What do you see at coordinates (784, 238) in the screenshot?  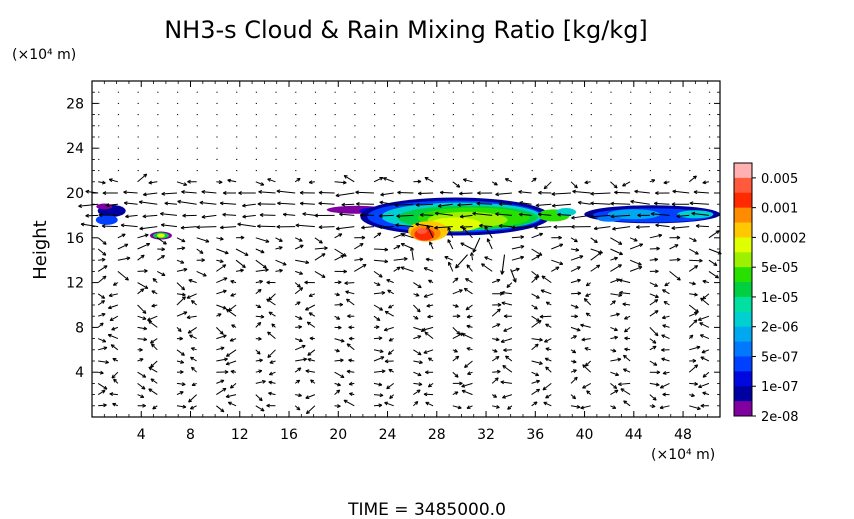 I see `colorbar-label: 0.0002` at bounding box center [784, 238].